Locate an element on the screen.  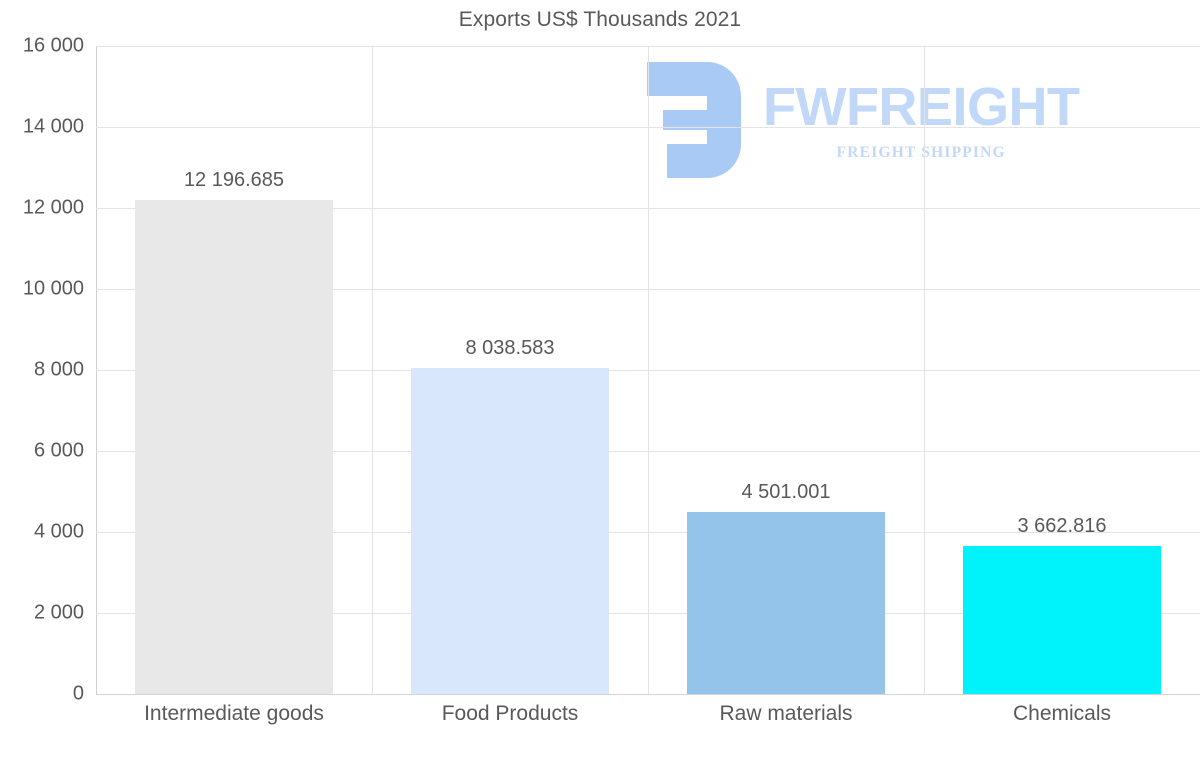
x-axis-tick-label: Intermediate goods is located at coordinates (234, 713).